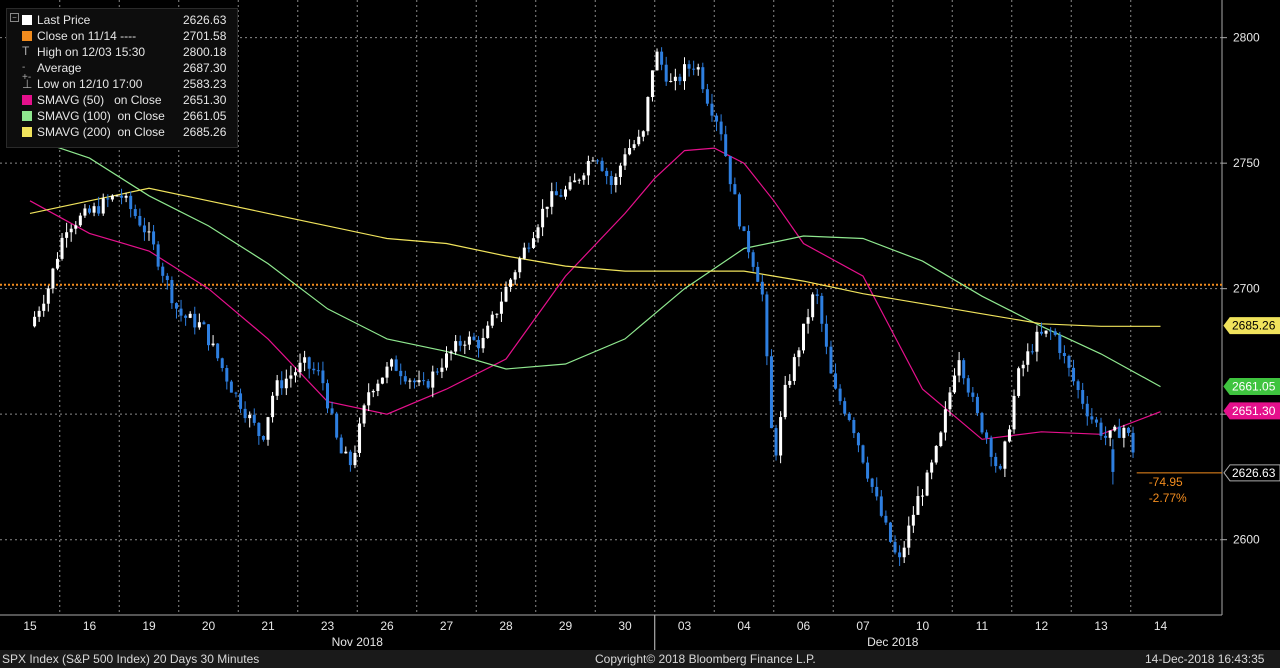  What do you see at coordinates (205, 84) in the screenshot?
I see `legend-value: 2583.23` at bounding box center [205, 84].